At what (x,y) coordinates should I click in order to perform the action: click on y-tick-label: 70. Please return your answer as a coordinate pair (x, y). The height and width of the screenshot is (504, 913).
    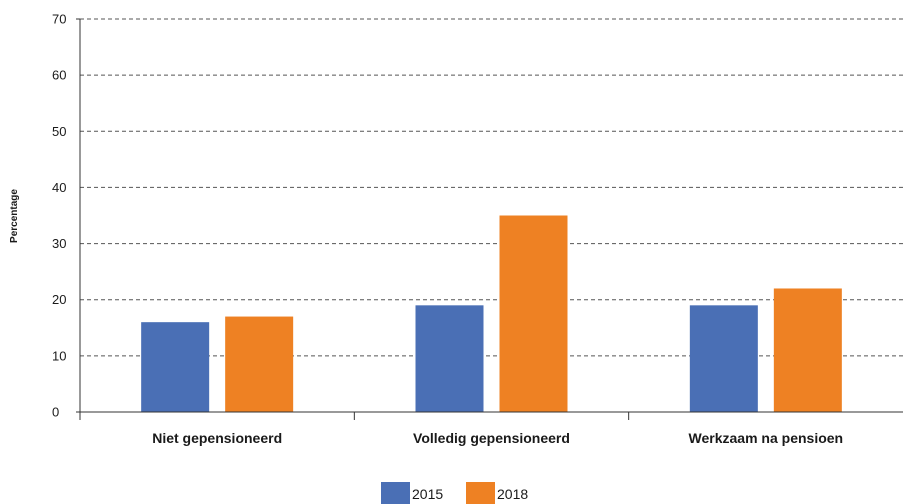
    Looking at the image, I should click on (59, 19).